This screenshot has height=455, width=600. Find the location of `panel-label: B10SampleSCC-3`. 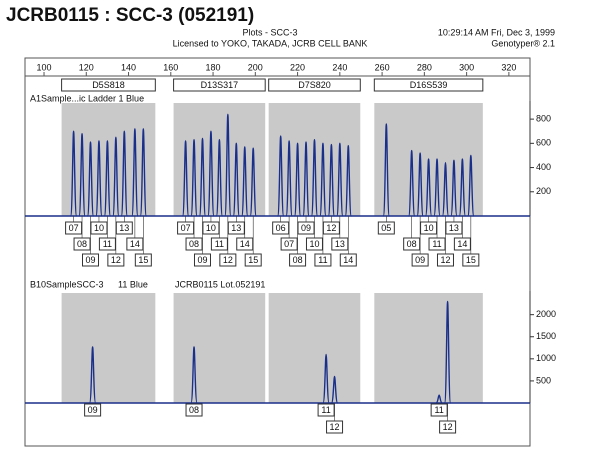

panel-label: B10SampleSCC-3 is located at coordinates (67, 284).